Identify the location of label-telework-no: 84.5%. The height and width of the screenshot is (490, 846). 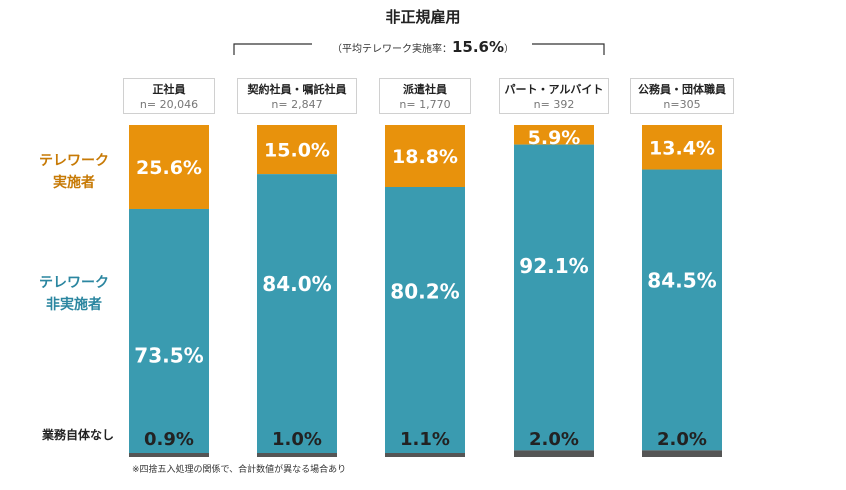
(681, 280).